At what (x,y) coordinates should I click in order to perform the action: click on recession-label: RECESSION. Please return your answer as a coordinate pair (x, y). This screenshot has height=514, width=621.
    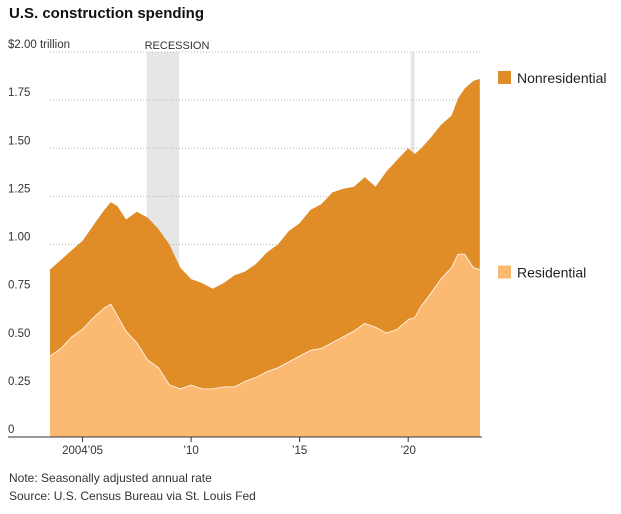
    Looking at the image, I should click on (177, 46).